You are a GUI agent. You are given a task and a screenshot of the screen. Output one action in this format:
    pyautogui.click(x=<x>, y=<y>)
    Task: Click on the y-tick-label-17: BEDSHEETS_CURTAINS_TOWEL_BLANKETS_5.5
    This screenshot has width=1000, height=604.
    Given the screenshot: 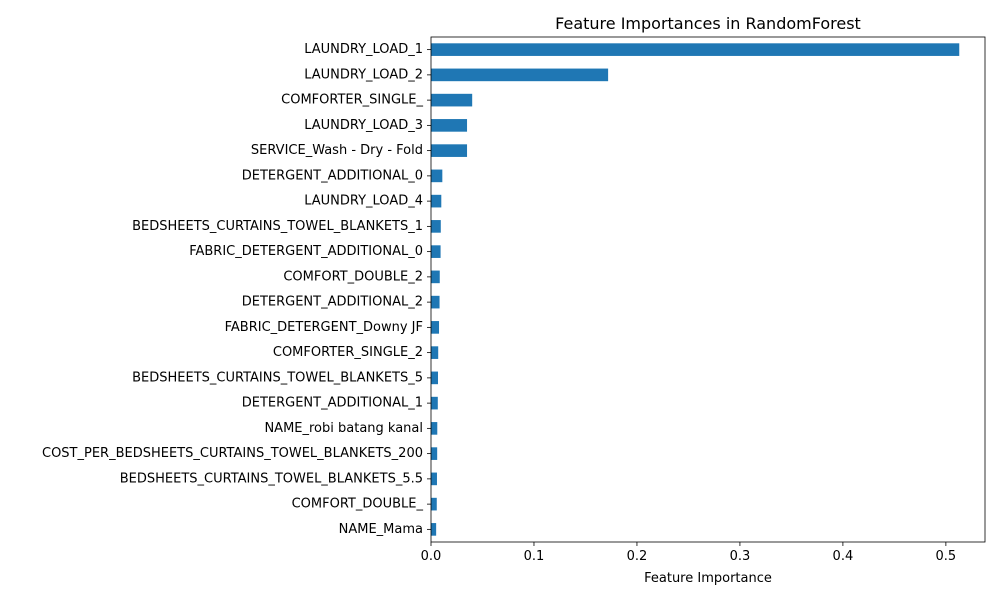 What is the action you would take?
    pyautogui.click(x=271, y=478)
    